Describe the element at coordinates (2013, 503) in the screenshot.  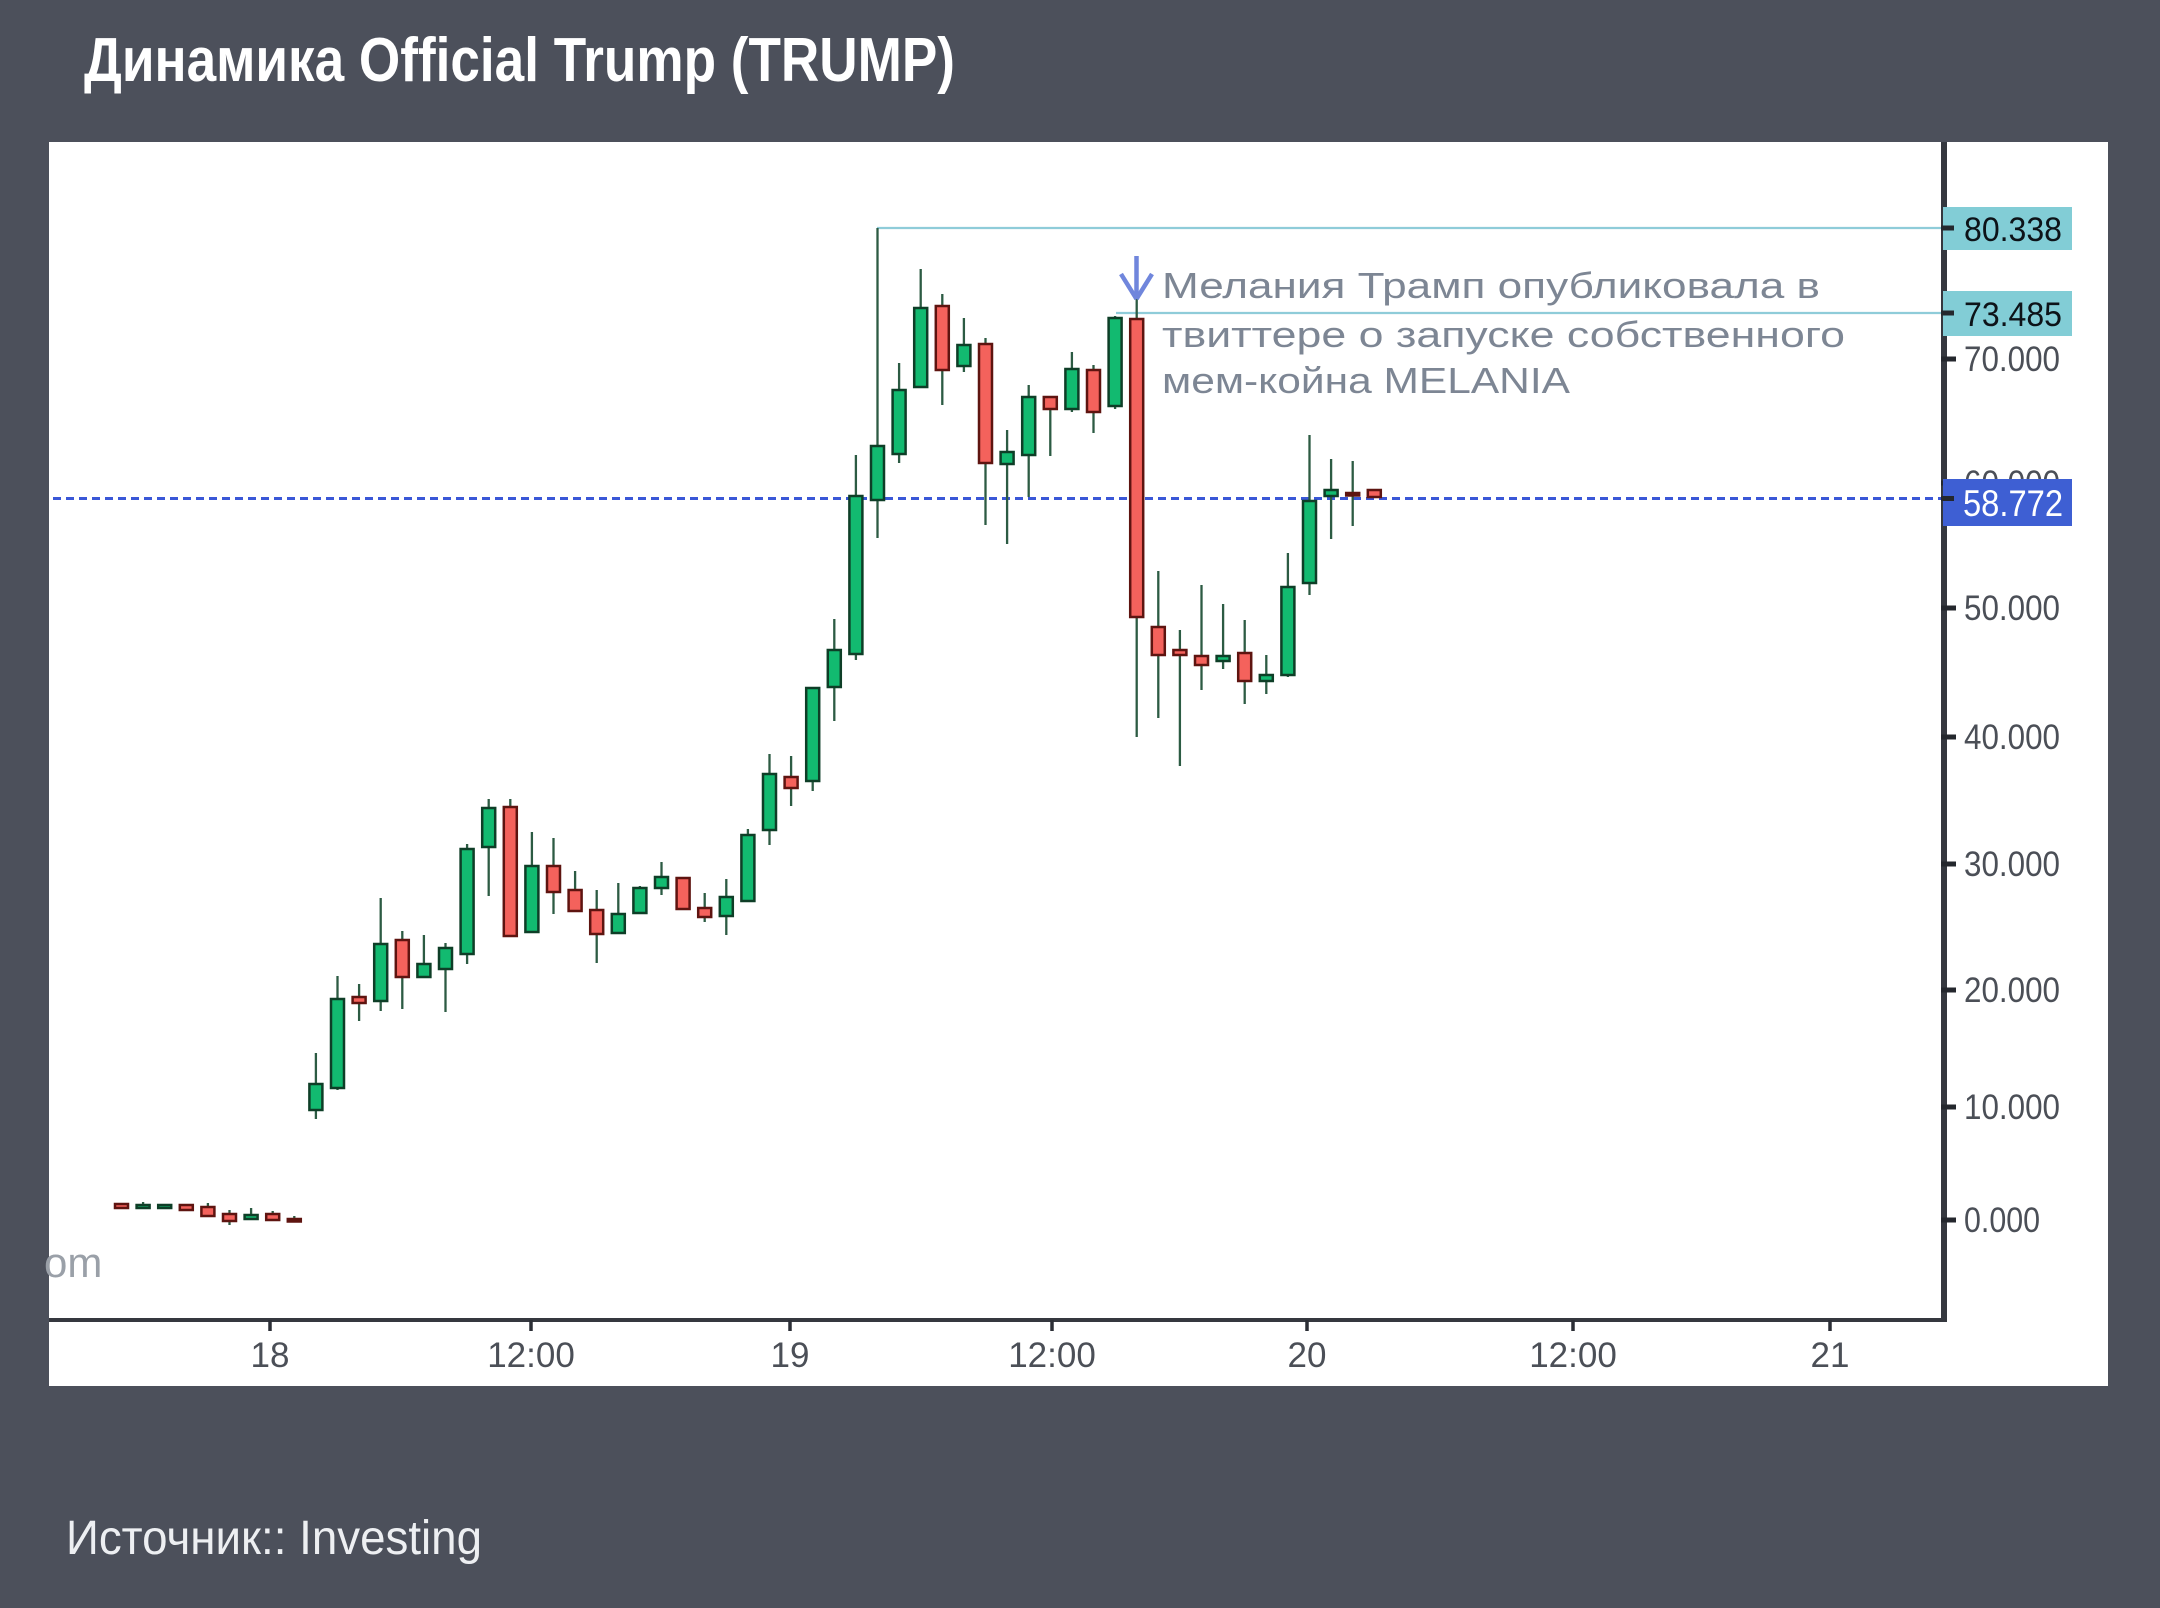
I see `svg-text: 58.772` at that location.